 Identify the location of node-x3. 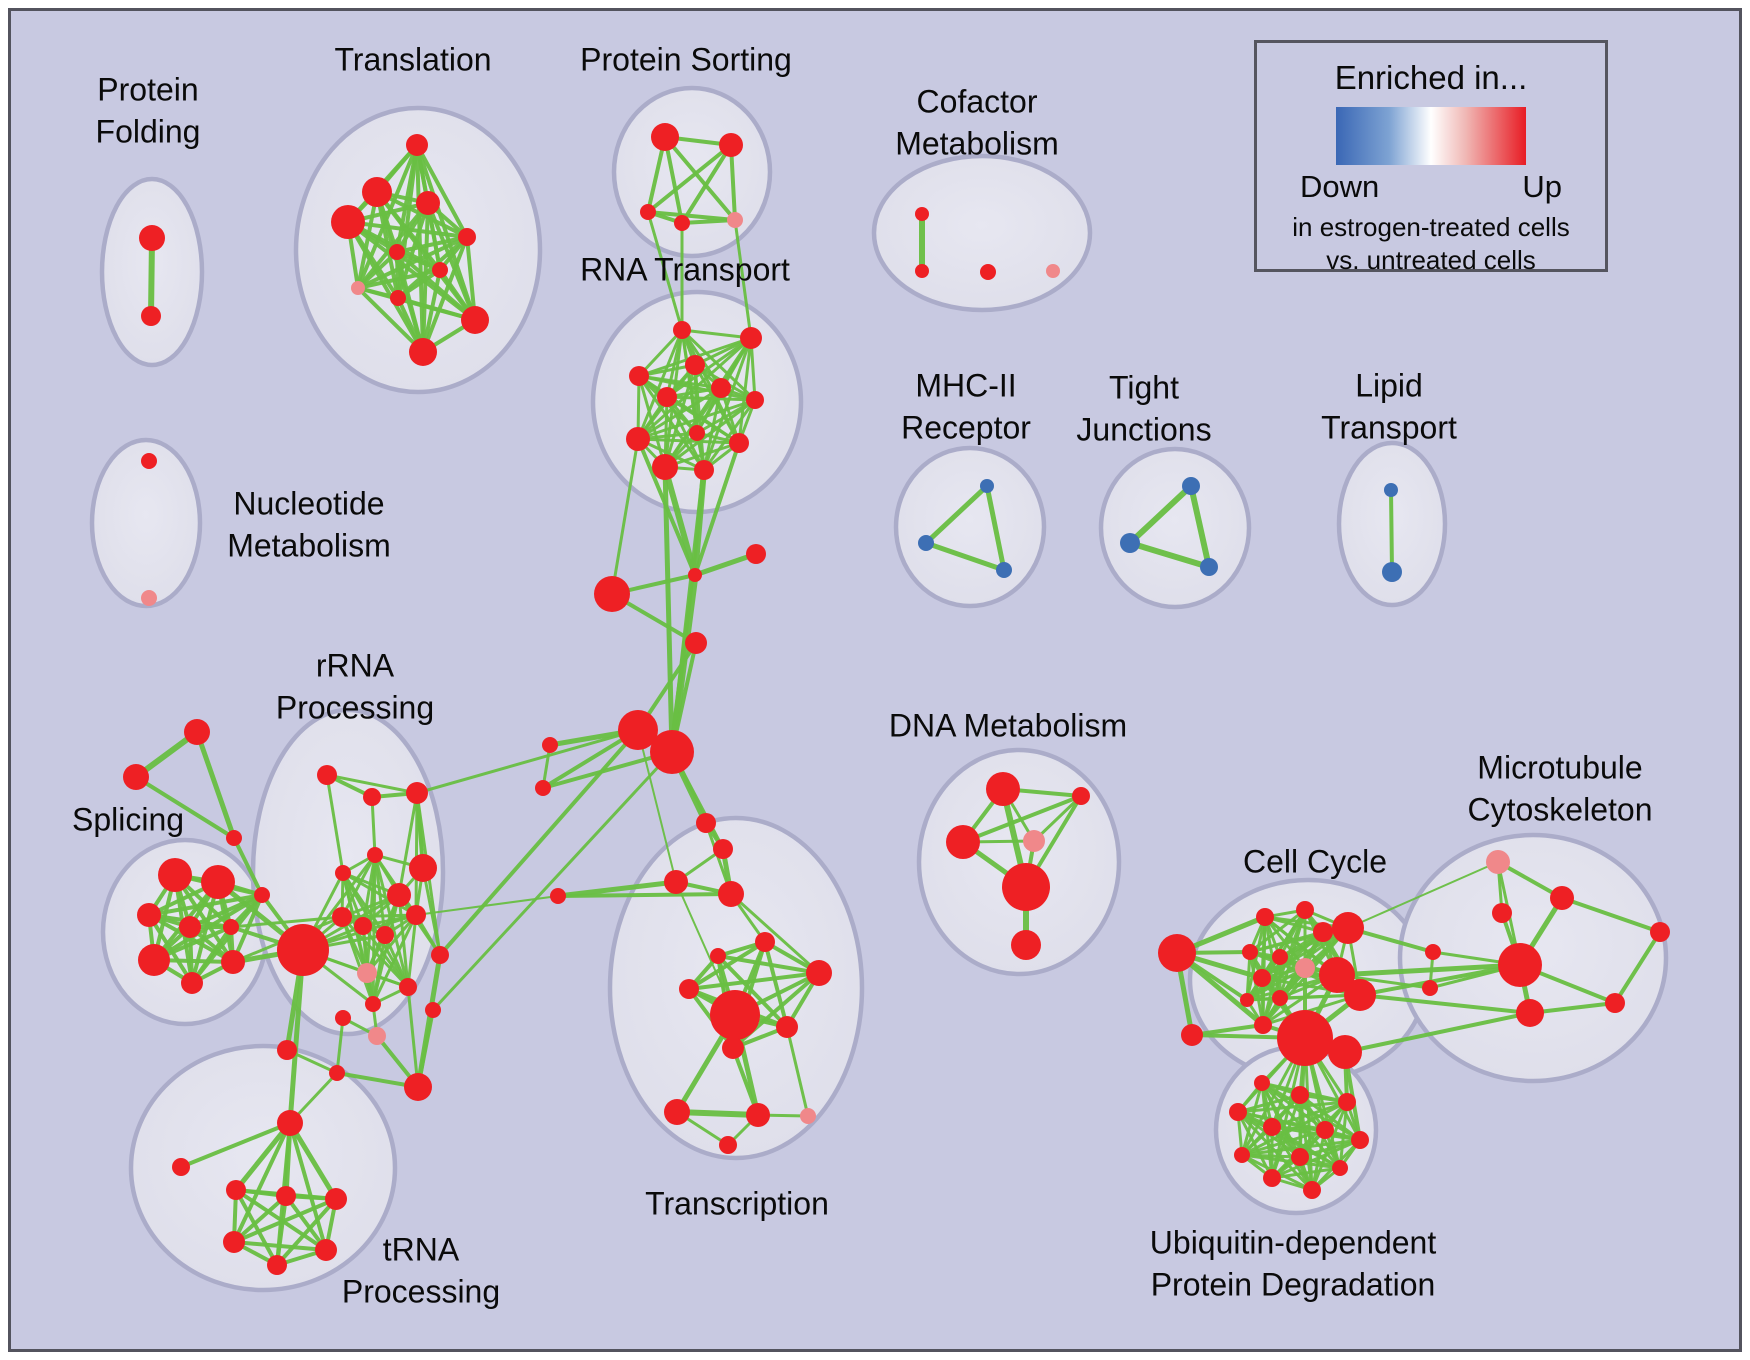
(234, 838).